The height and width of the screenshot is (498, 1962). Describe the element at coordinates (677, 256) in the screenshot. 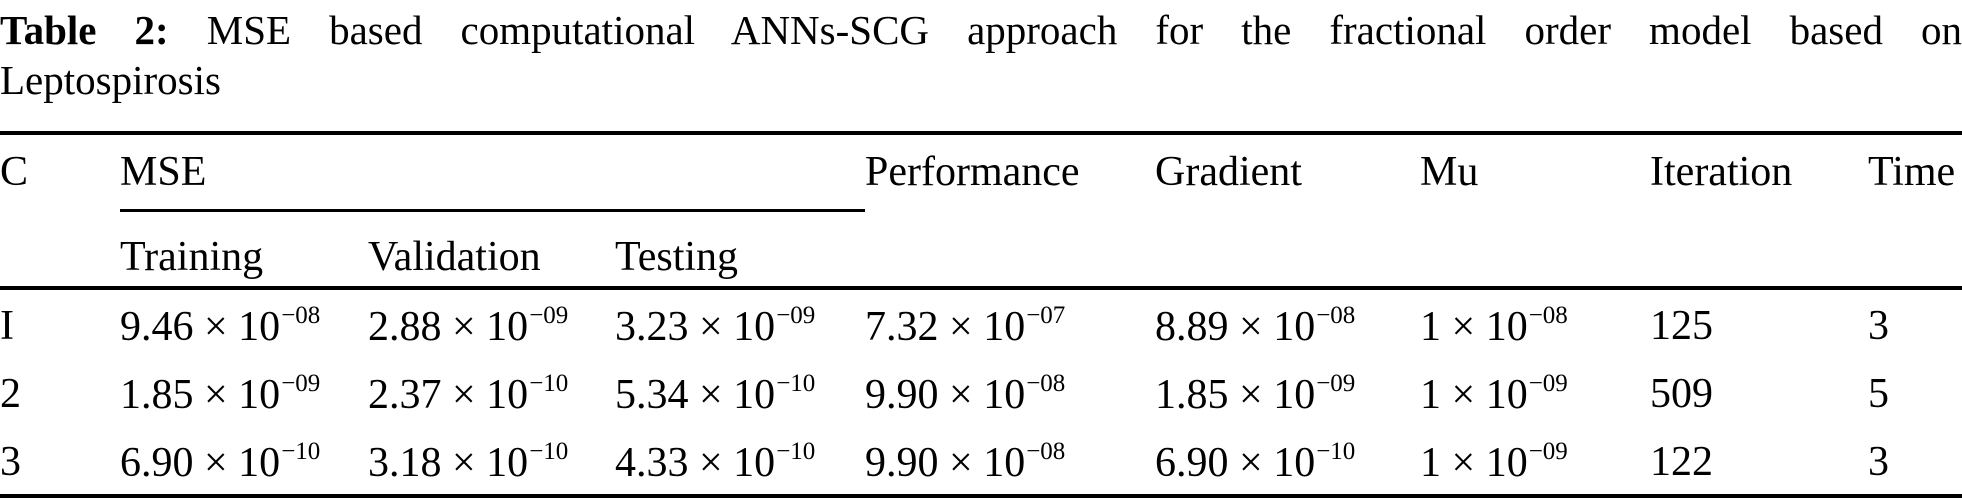

I see `col-header-testing: Testing` at that location.